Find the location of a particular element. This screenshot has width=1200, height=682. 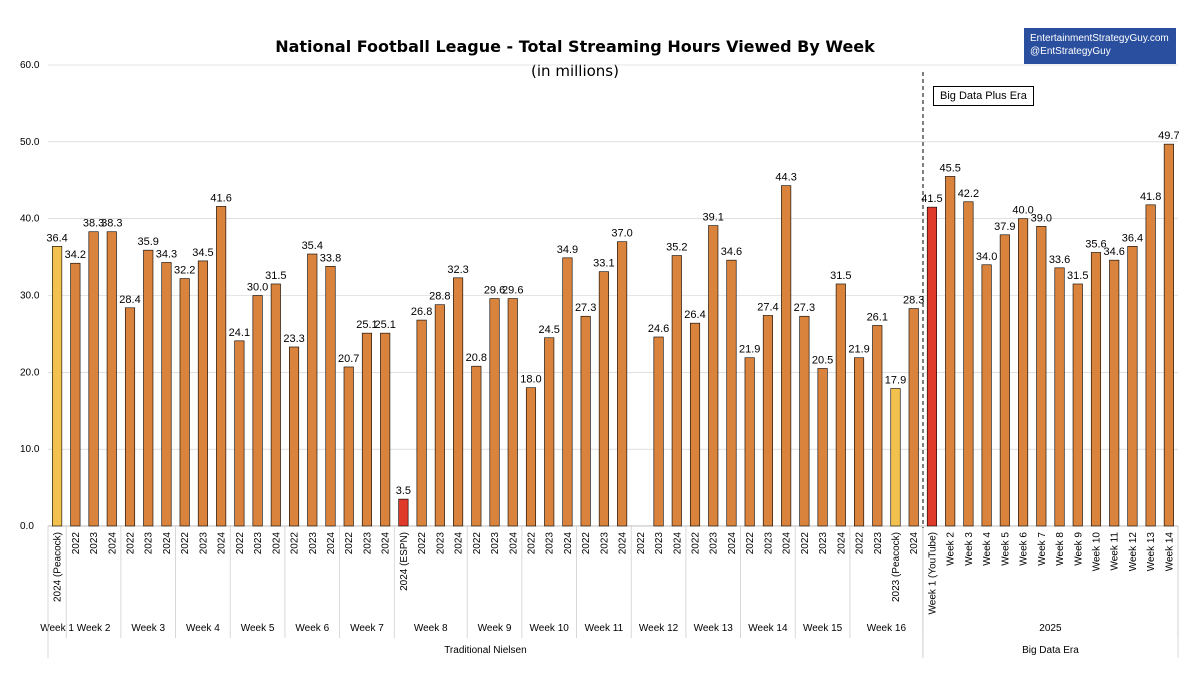

y-tick-label: 40.0 is located at coordinates (30, 219).